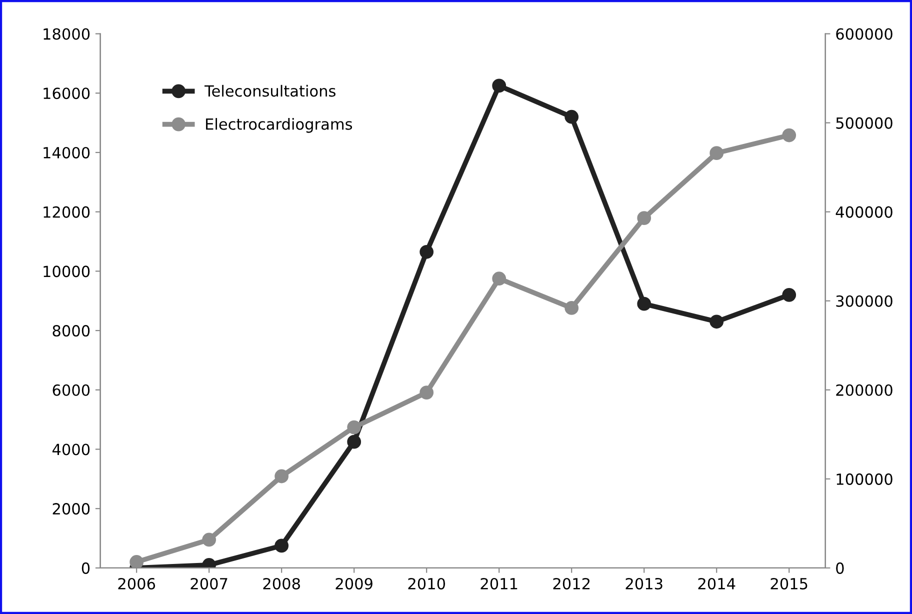 The image size is (912, 614). Describe the element at coordinates (499, 584) in the screenshot. I see `x-tick-label: 2011` at that location.